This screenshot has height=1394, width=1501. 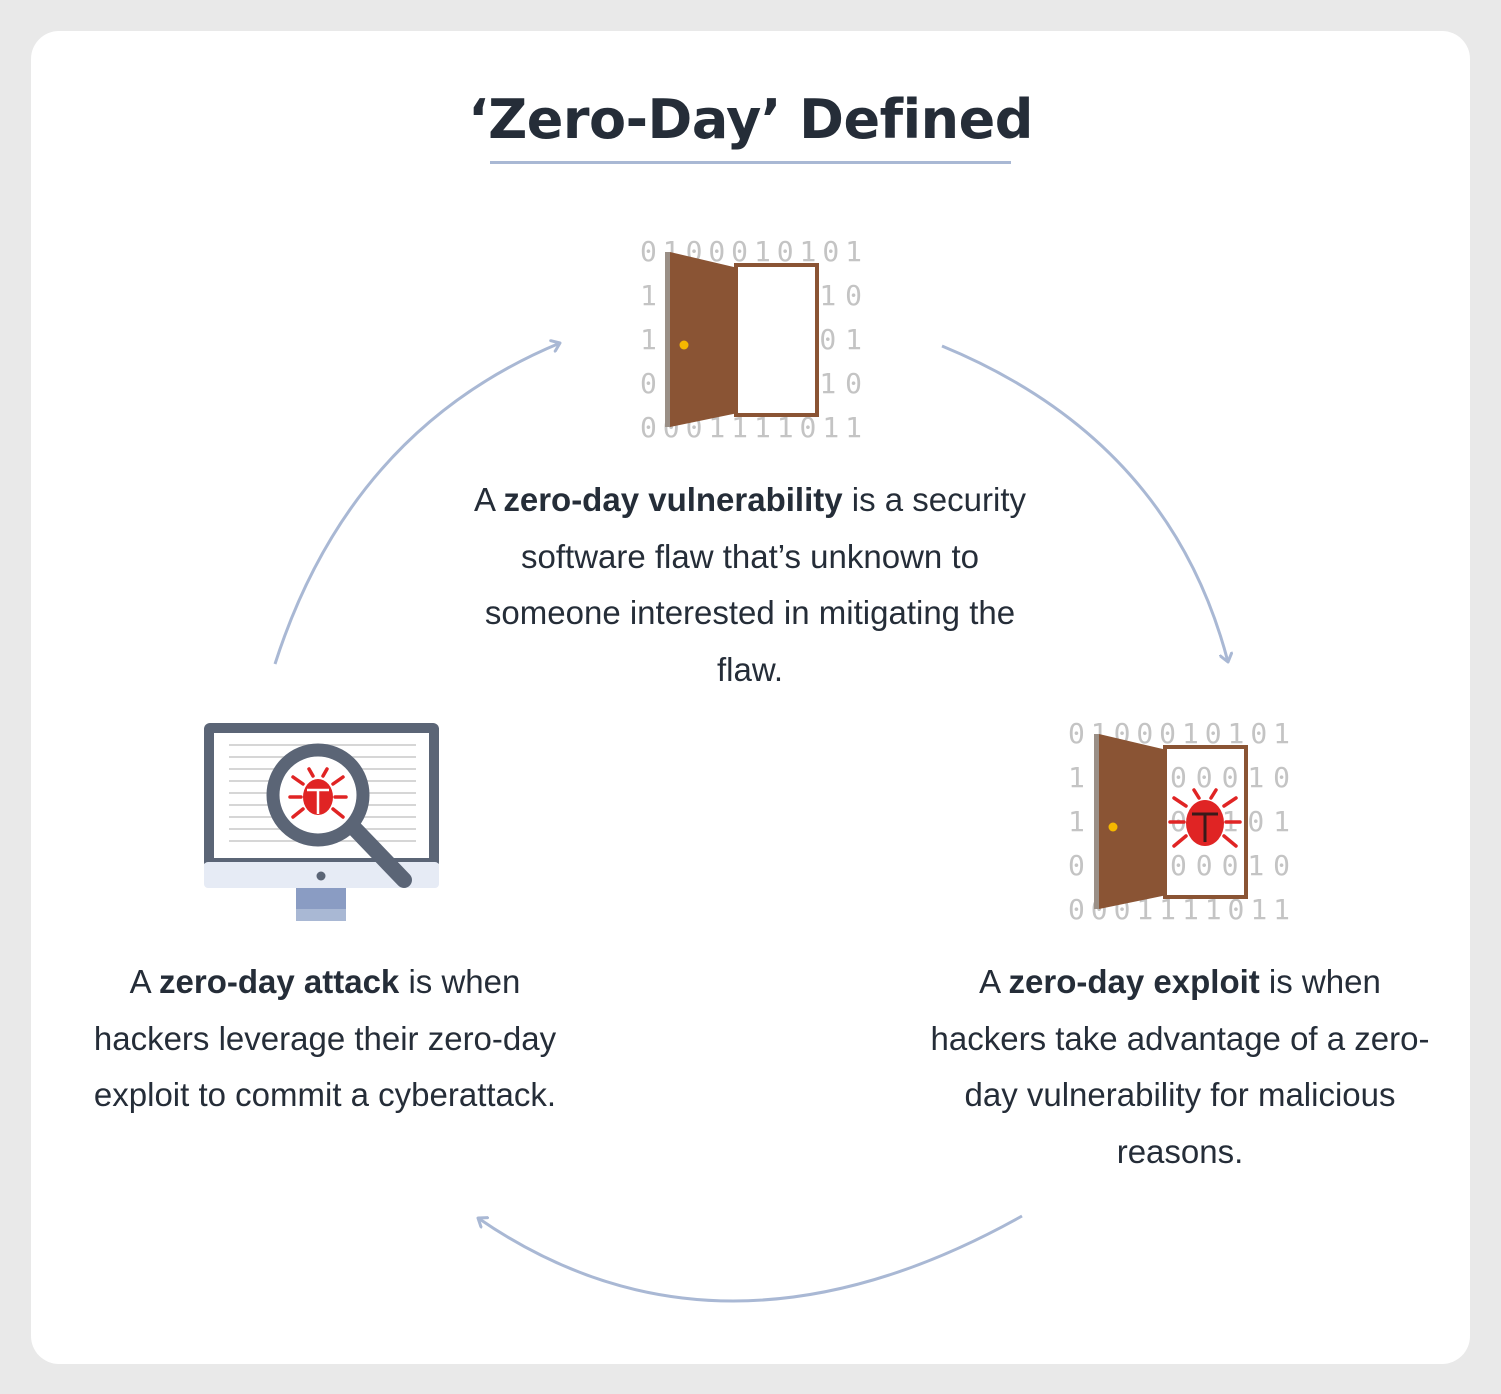 What do you see at coordinates (279, 981) in the screenshot?
I see `attack-term: zero-day attack` at bounding box center [279, 981].